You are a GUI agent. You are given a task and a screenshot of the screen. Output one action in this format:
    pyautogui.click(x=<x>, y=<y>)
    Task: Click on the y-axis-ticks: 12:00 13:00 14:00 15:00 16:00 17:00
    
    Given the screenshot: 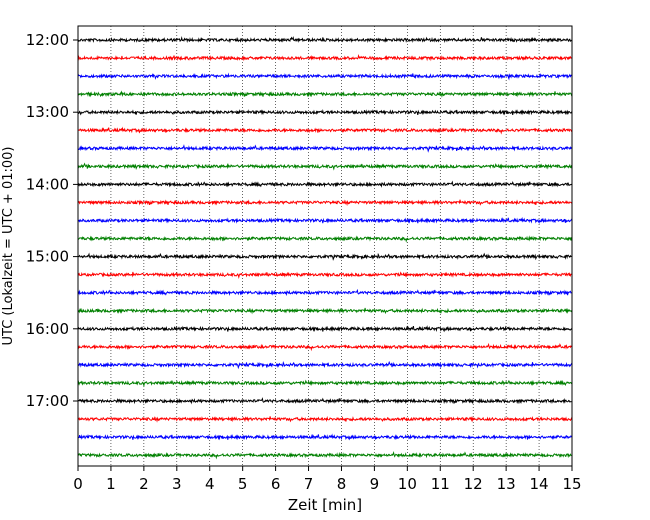 What is the action you would take?
    pyautogui.click(x=52, y=220)
    